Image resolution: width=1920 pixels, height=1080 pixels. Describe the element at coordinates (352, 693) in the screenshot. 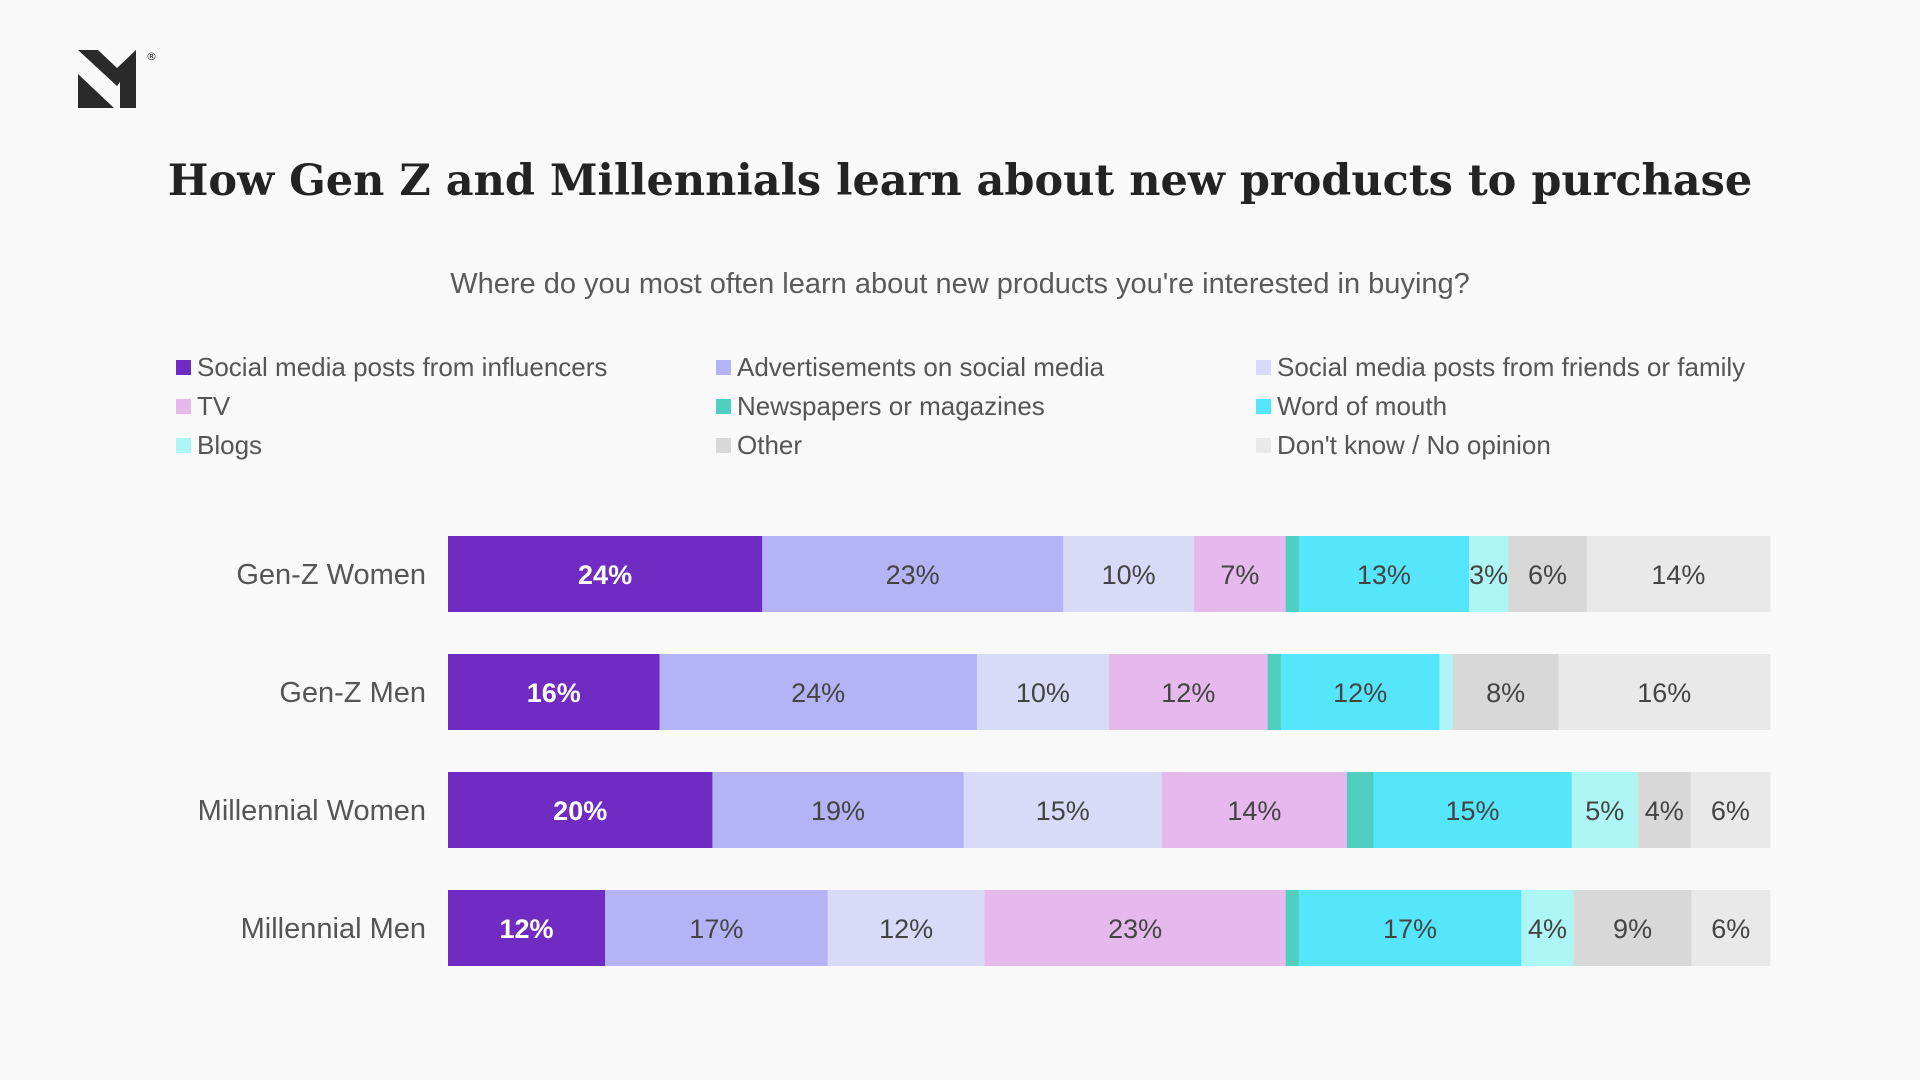

I see `category-label-gen-z-men: Gen-Z Men` at that location.